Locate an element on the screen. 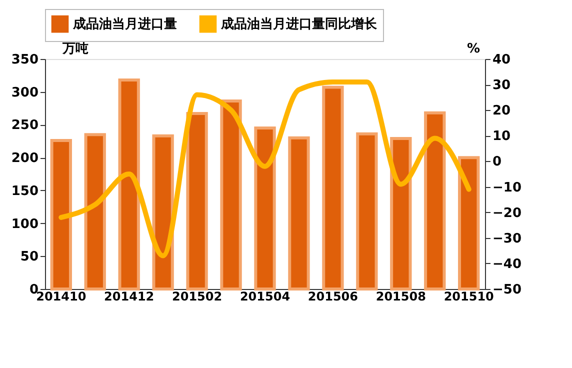  y-tick-label: 50 is located at coordinates (29, 257).